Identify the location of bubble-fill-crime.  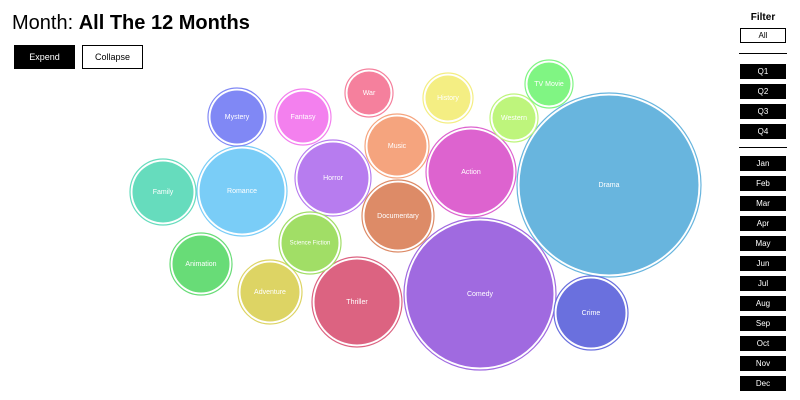
(591, 313).